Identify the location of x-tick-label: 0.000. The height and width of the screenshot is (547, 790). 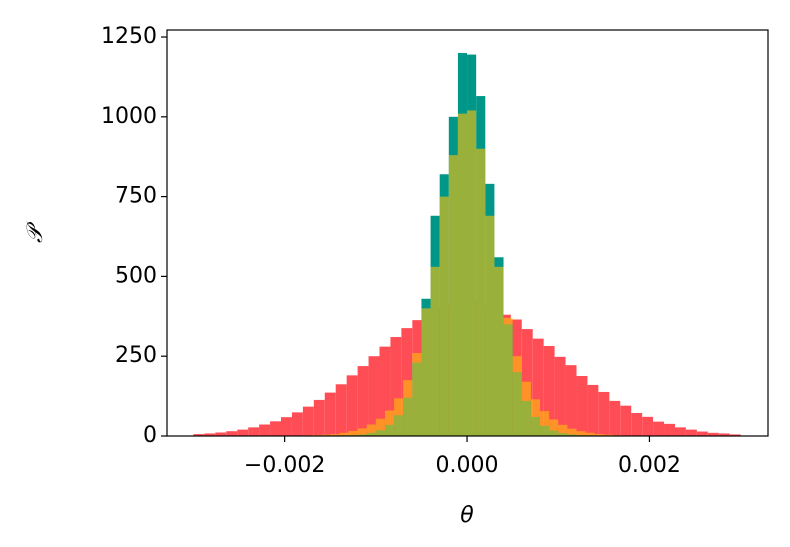
(467, 465).